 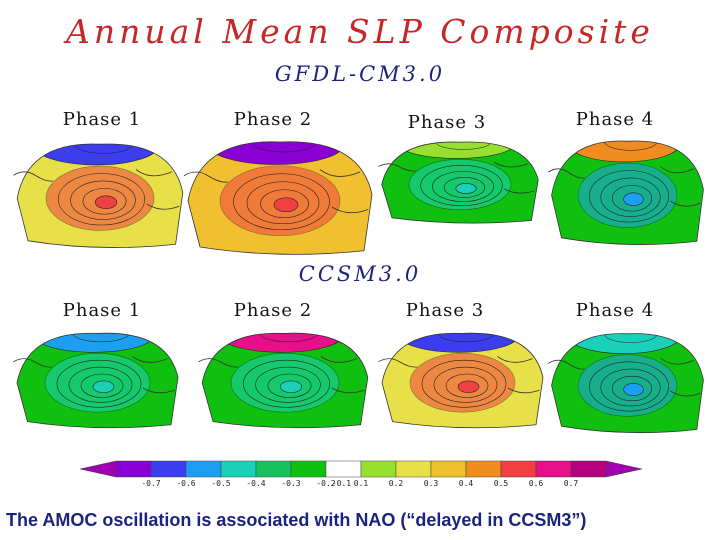 I want to click on colorbar-tick-label: -0.5, so click(x=221, y=483).